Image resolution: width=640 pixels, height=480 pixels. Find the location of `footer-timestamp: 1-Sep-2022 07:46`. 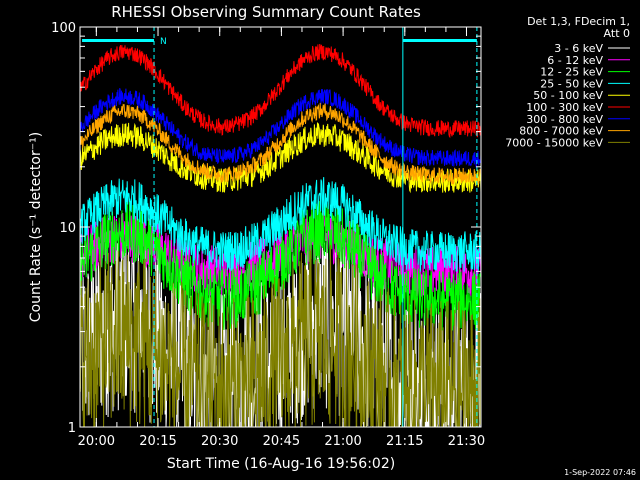

footer-timestamp: 1-Sep-2022 07:46 is located at coordinates (600, 472).